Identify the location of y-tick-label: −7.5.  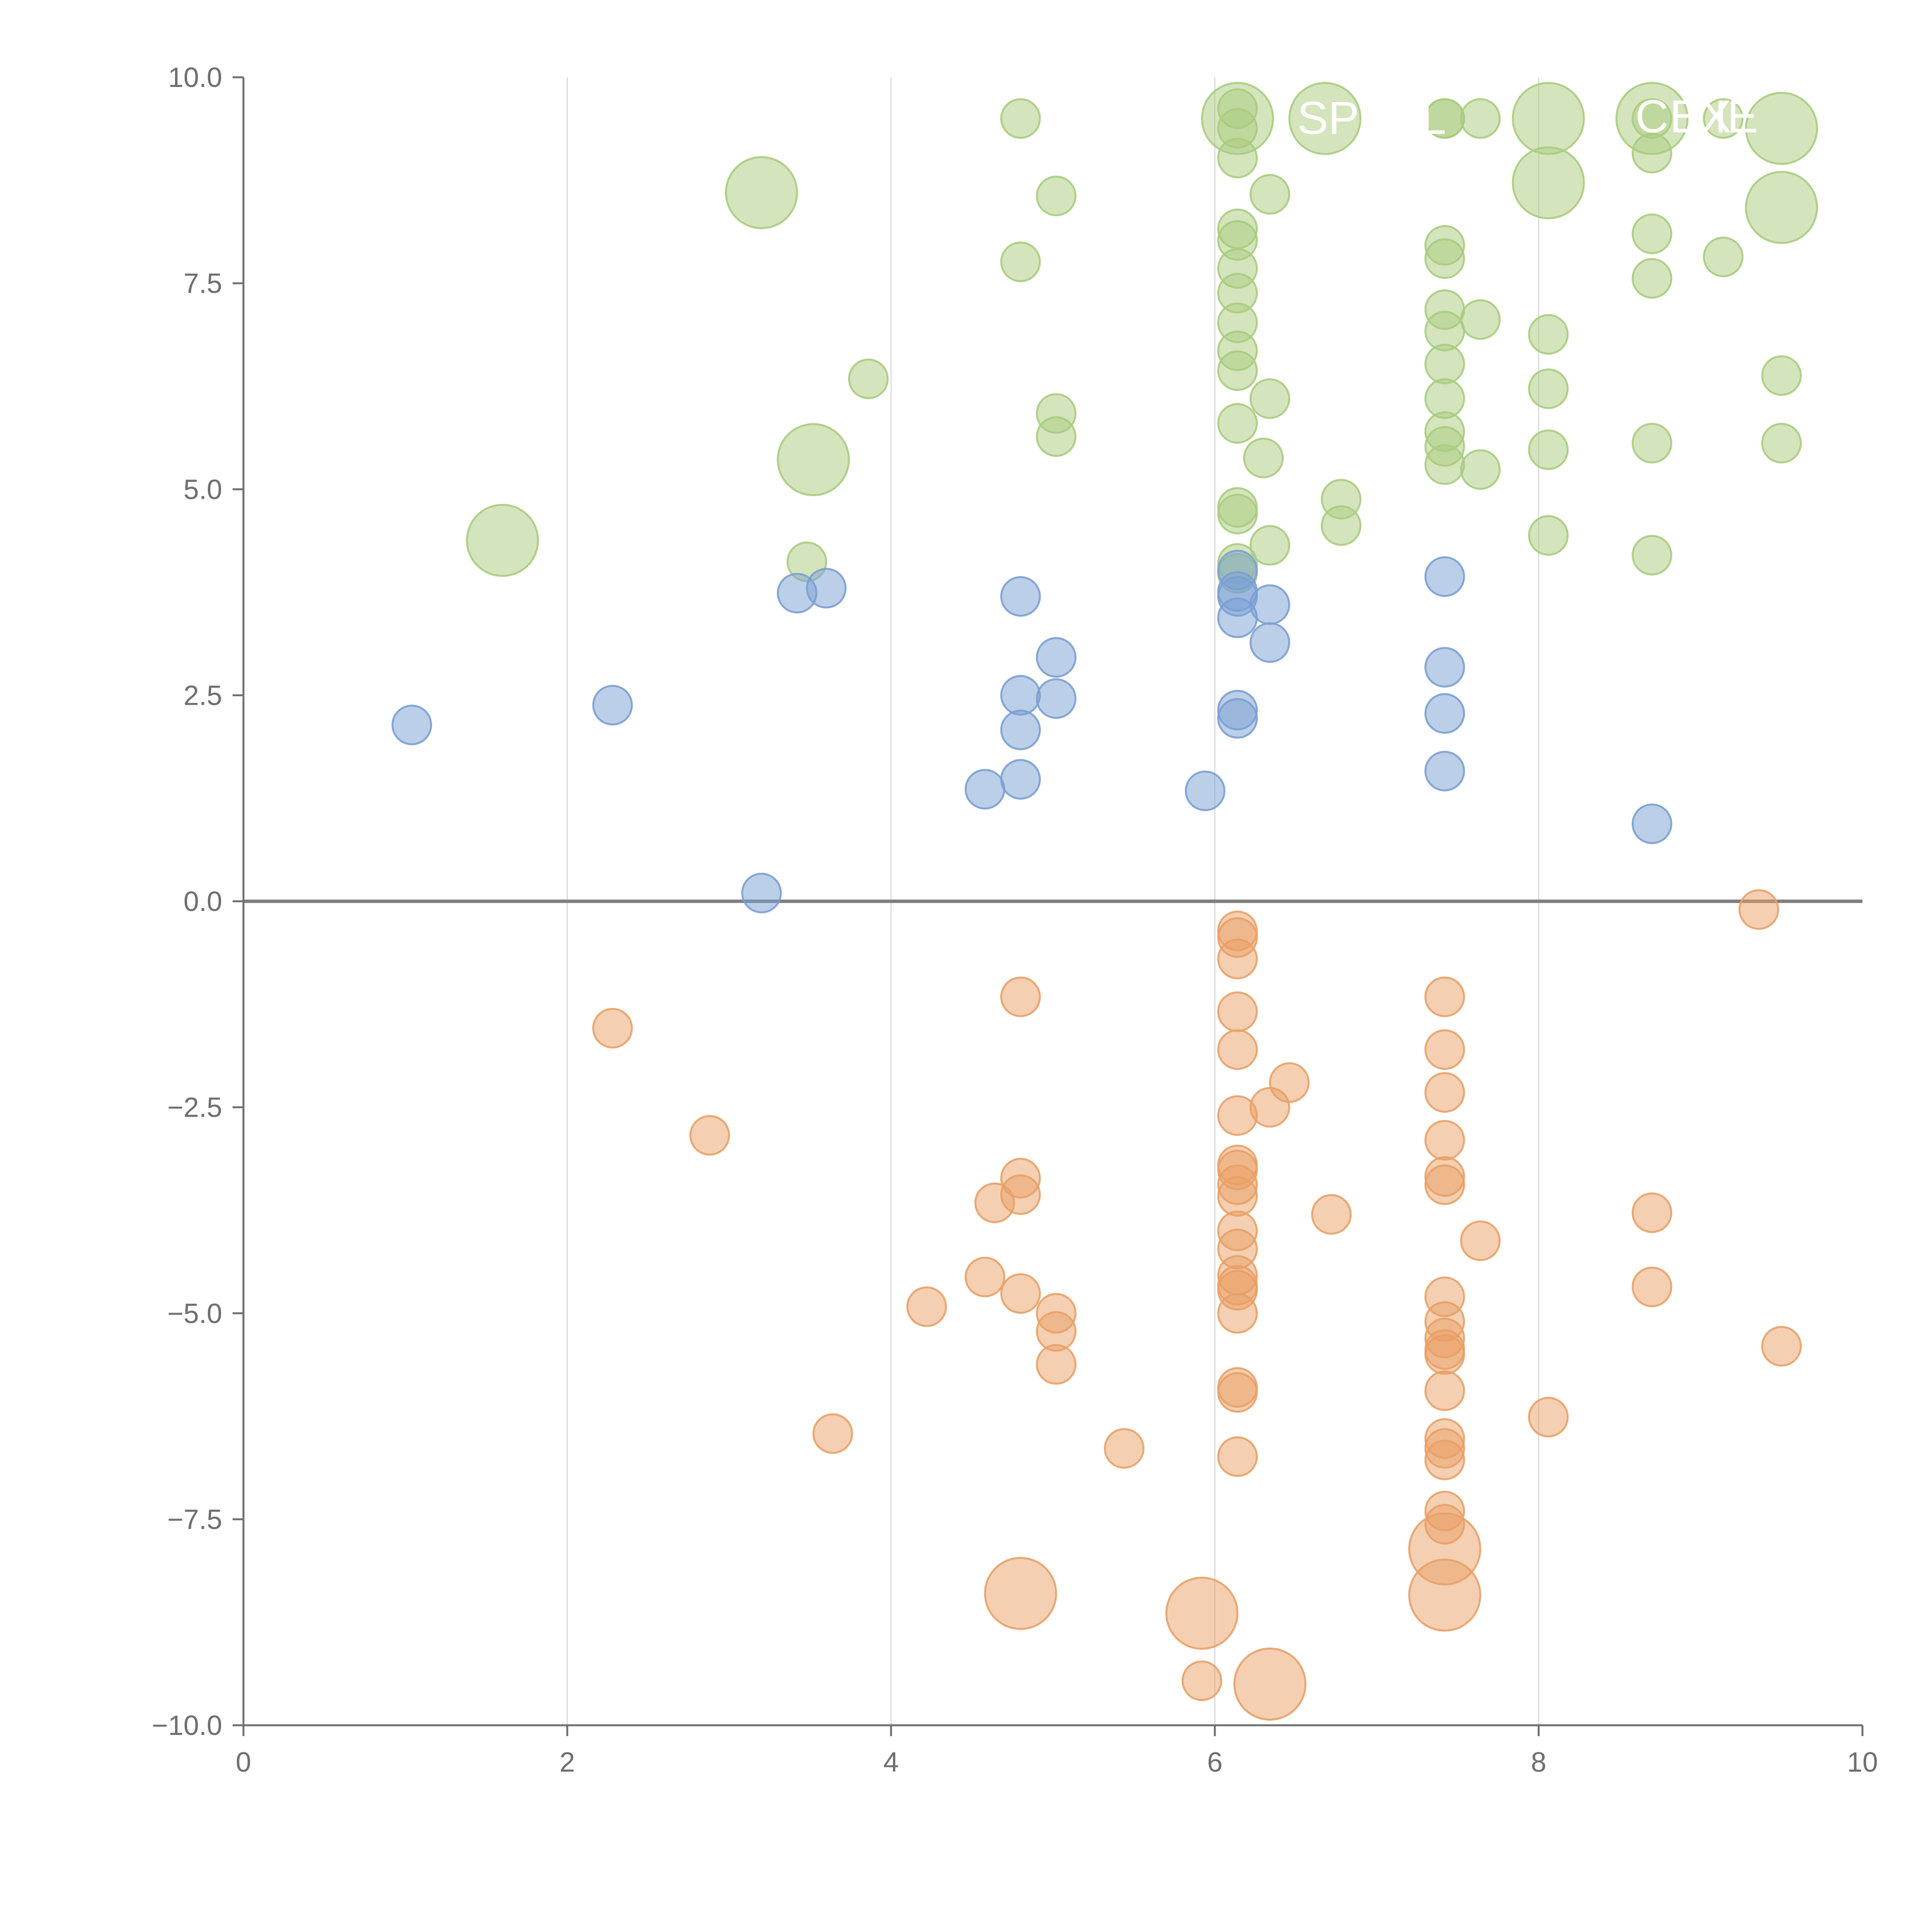
(194, 1519).